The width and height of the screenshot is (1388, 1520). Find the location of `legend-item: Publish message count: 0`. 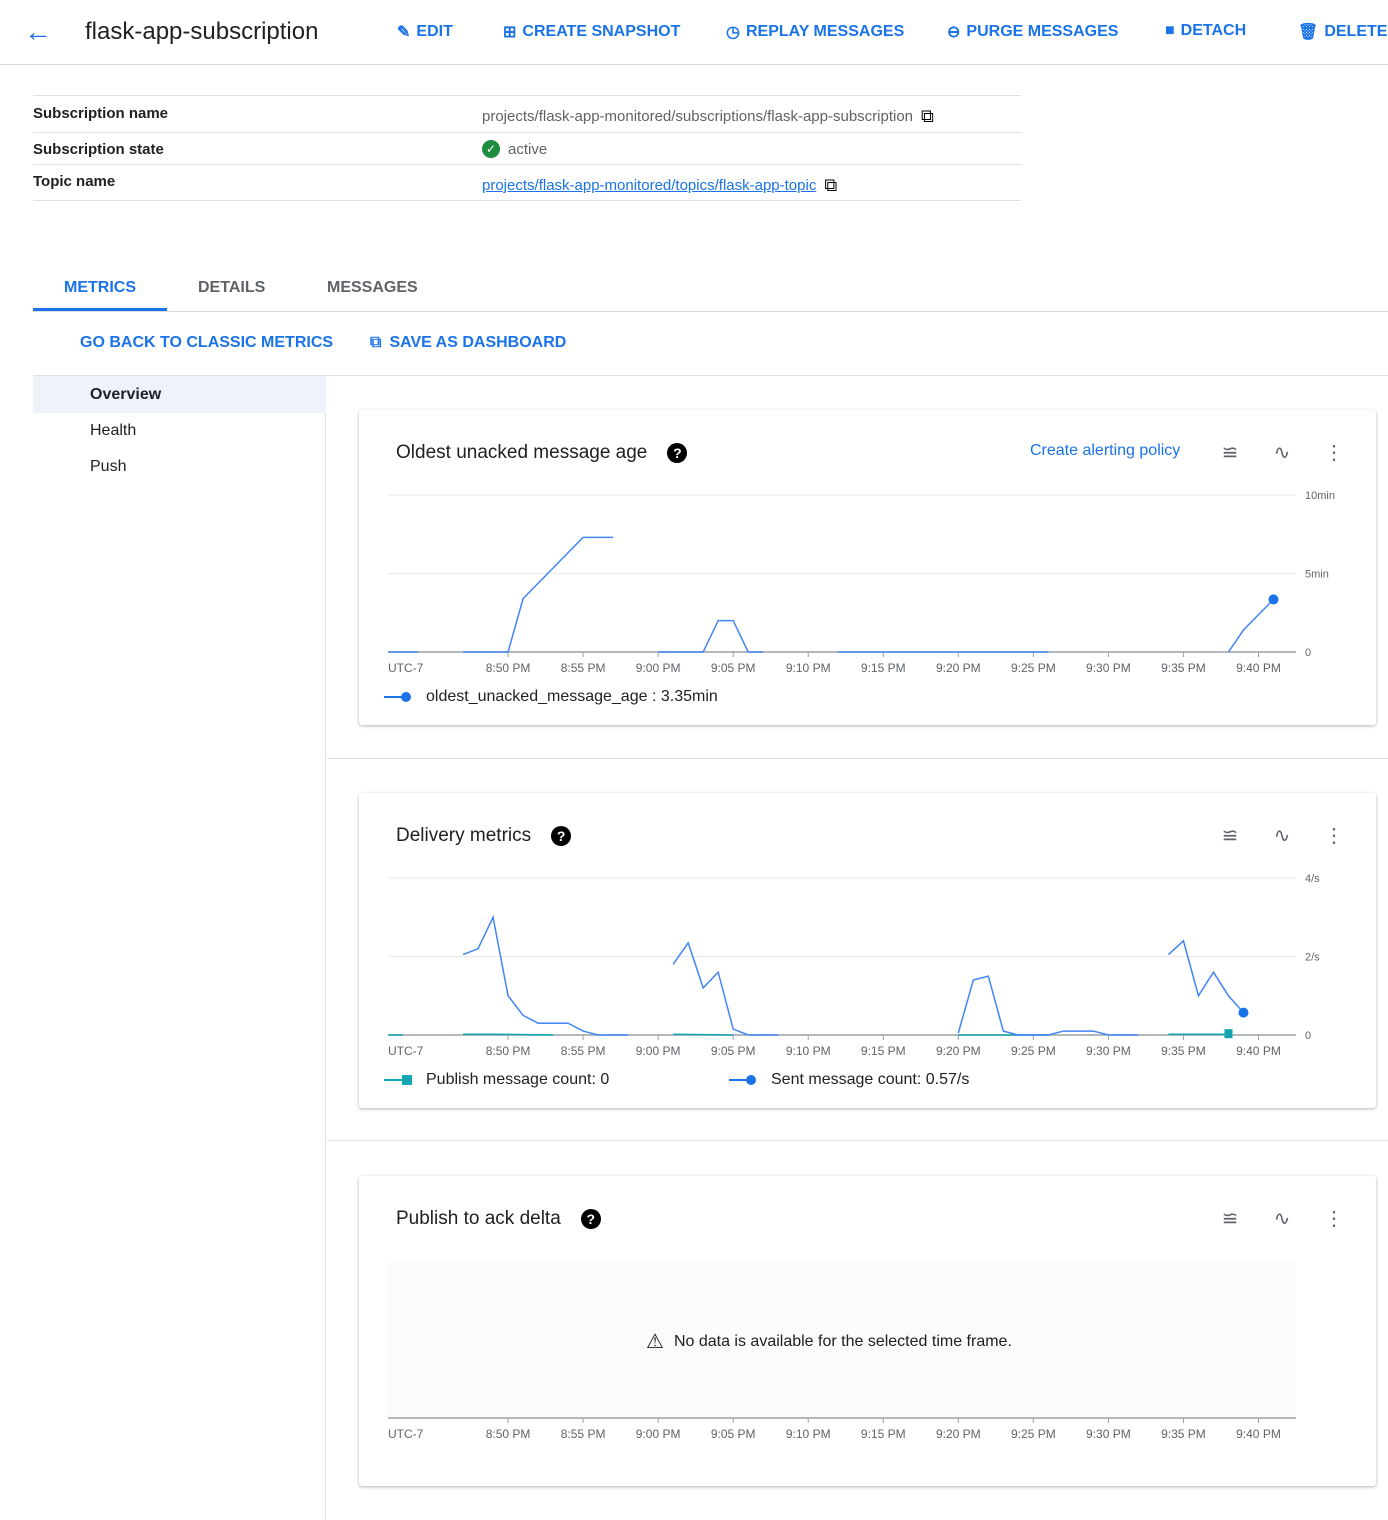

legend-item: Publish message count: 0 is located at coordinates (496, 1080).